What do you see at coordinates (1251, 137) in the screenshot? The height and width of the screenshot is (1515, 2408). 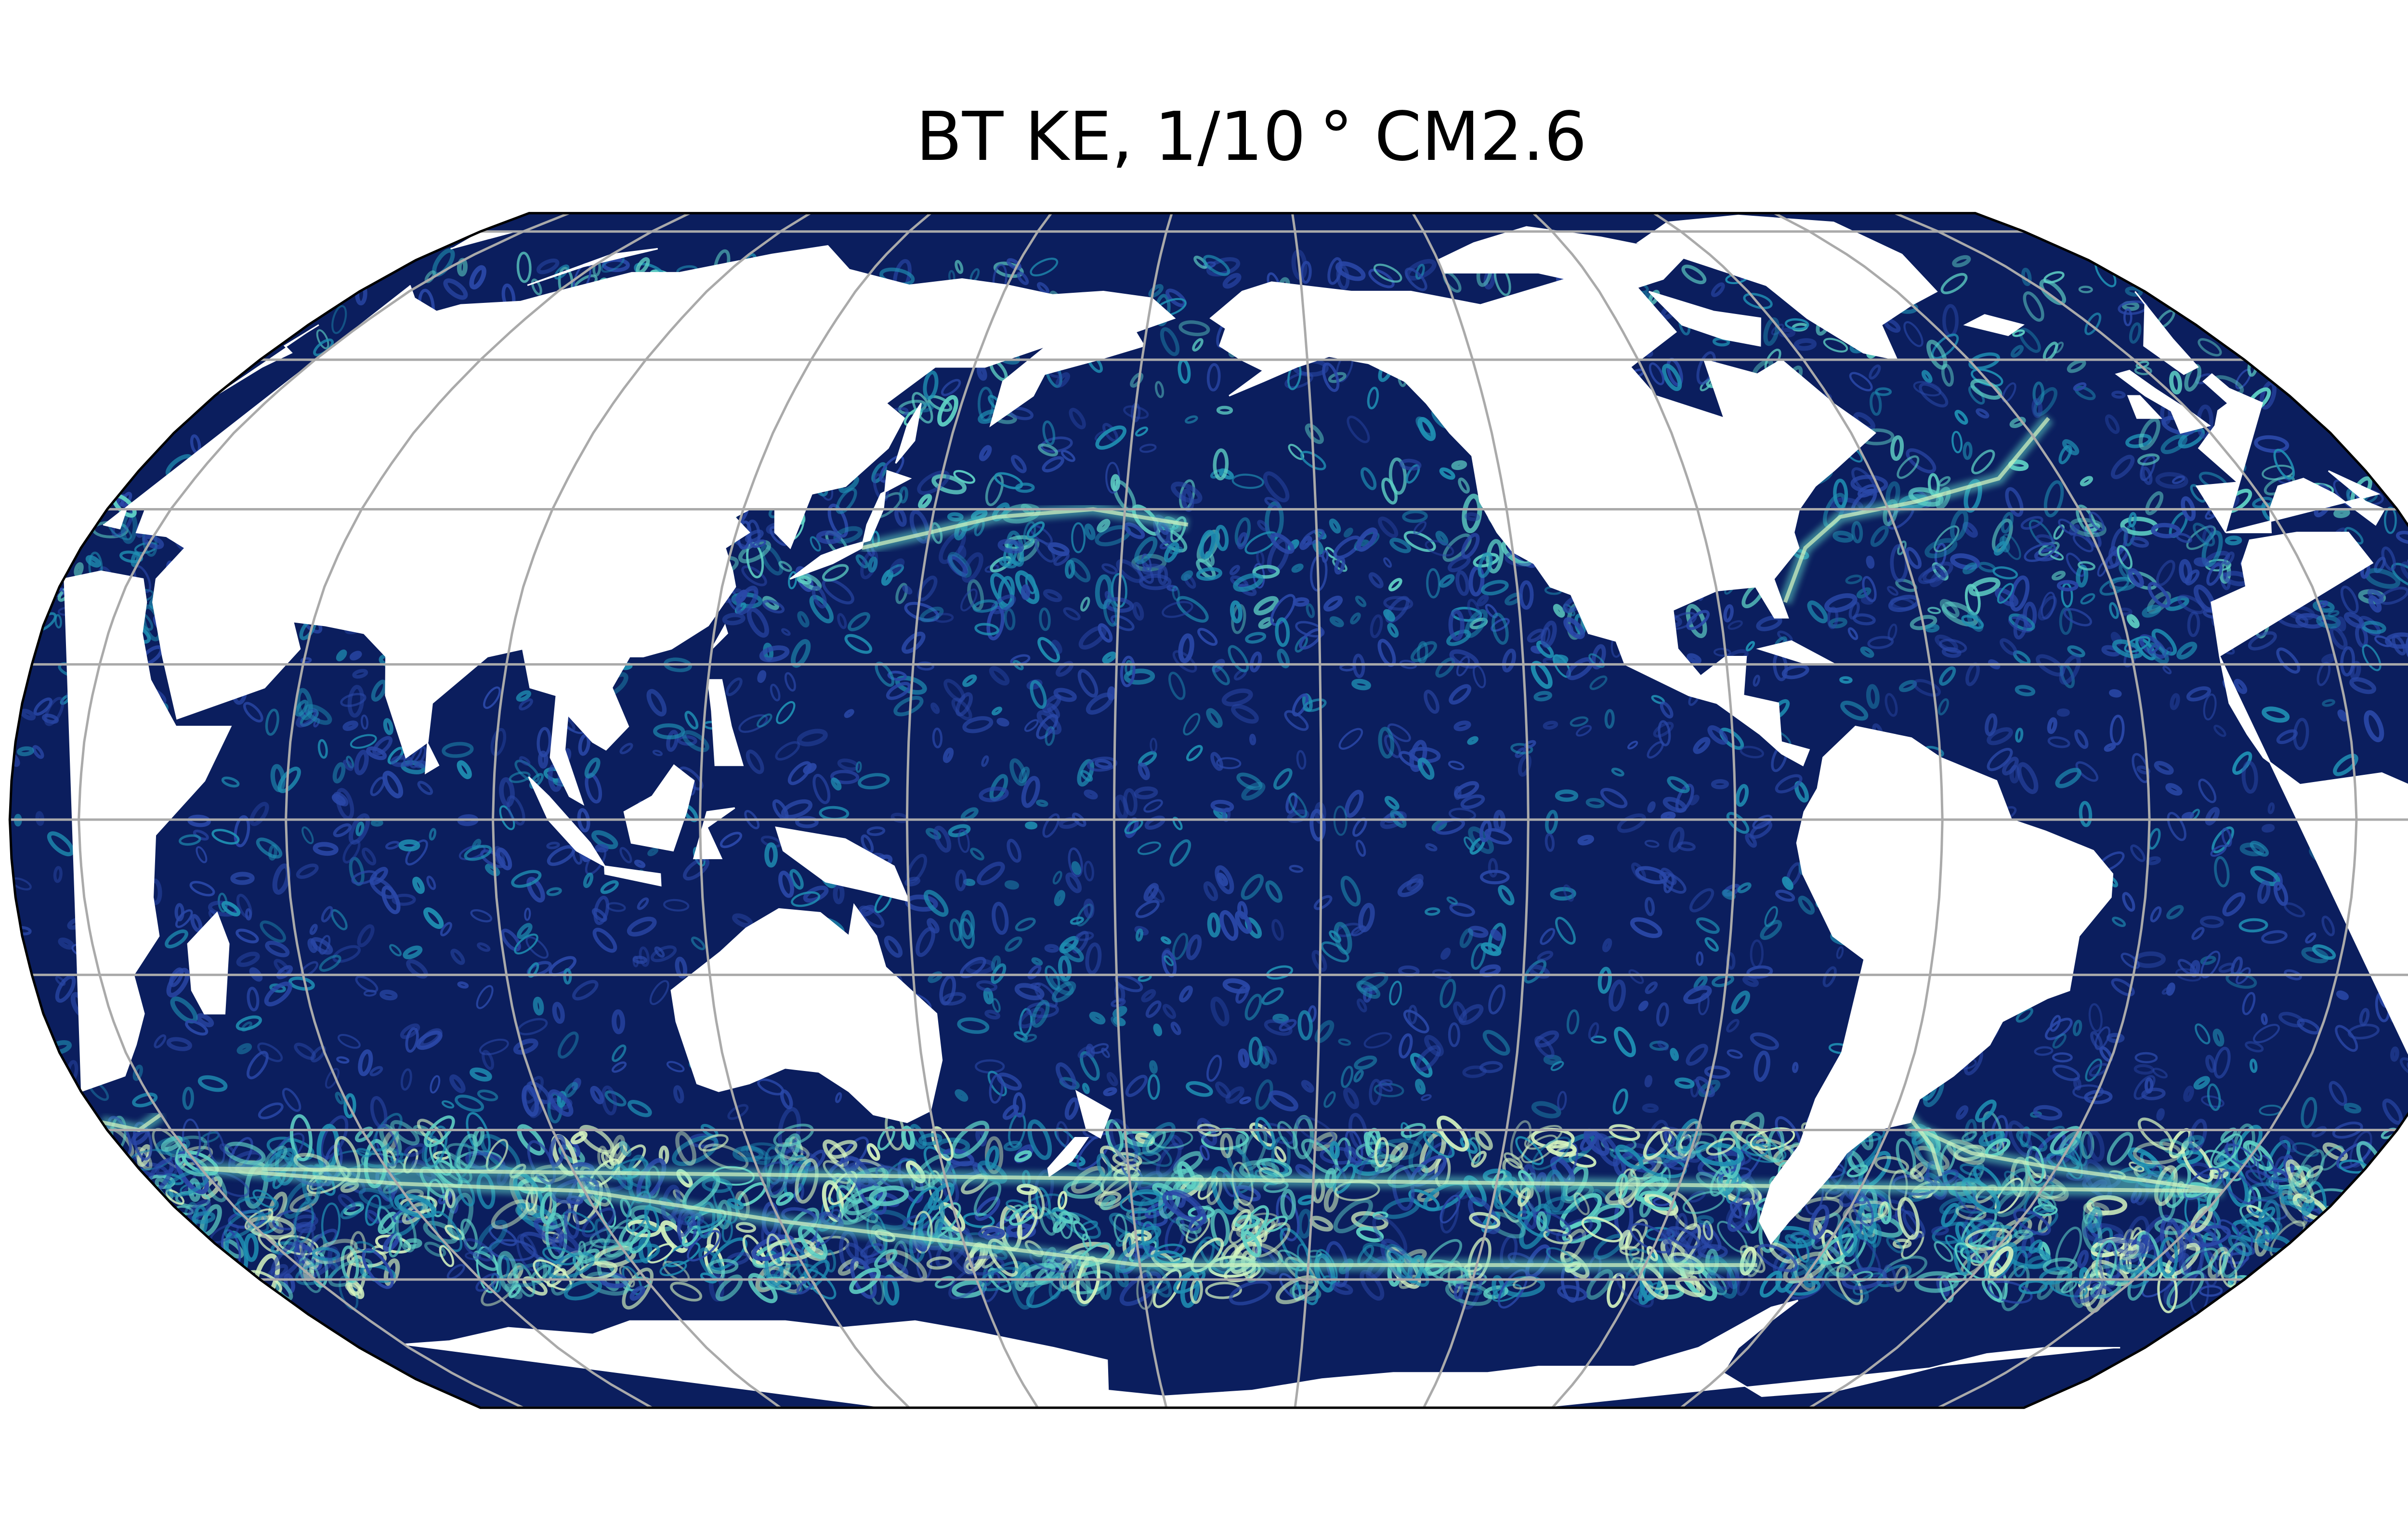 I see `map-title: BT KE, 1/10 ° CM2.6` at bounding box center [1251, 137].